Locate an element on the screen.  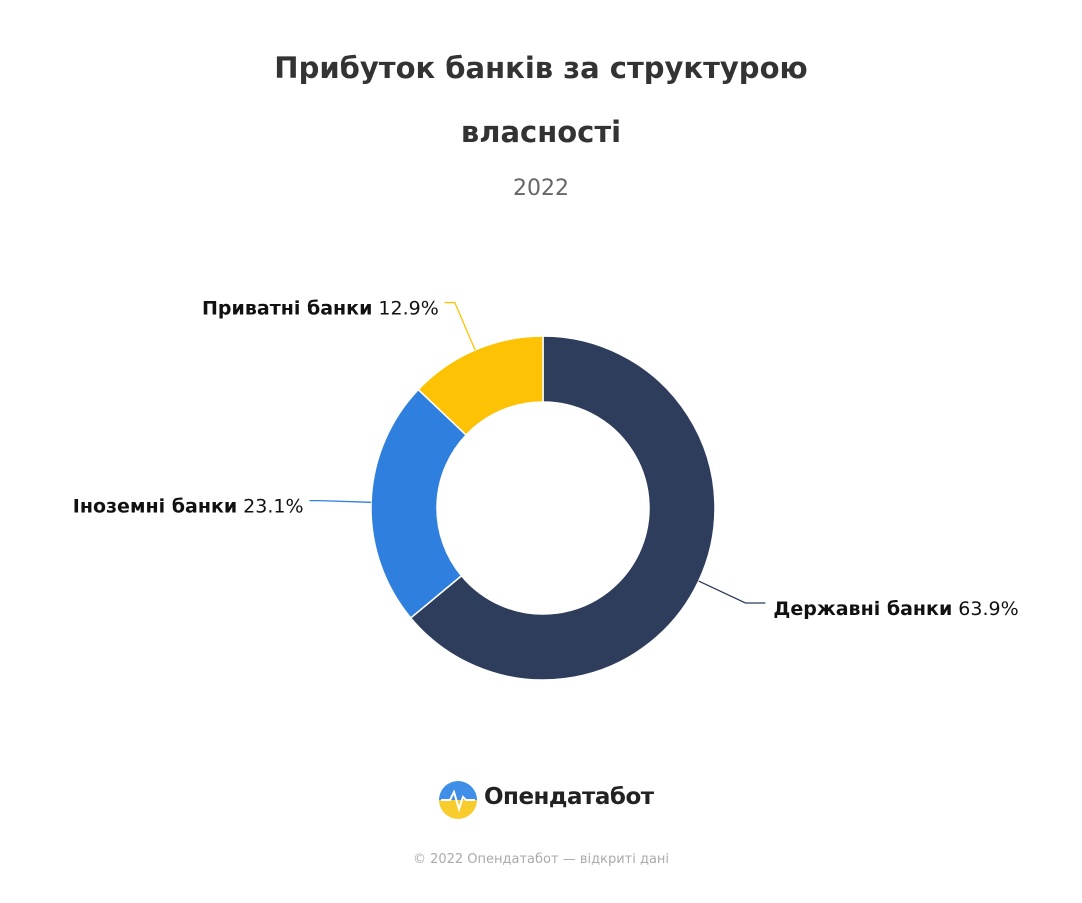
logo is located at coordinates (458, 800).